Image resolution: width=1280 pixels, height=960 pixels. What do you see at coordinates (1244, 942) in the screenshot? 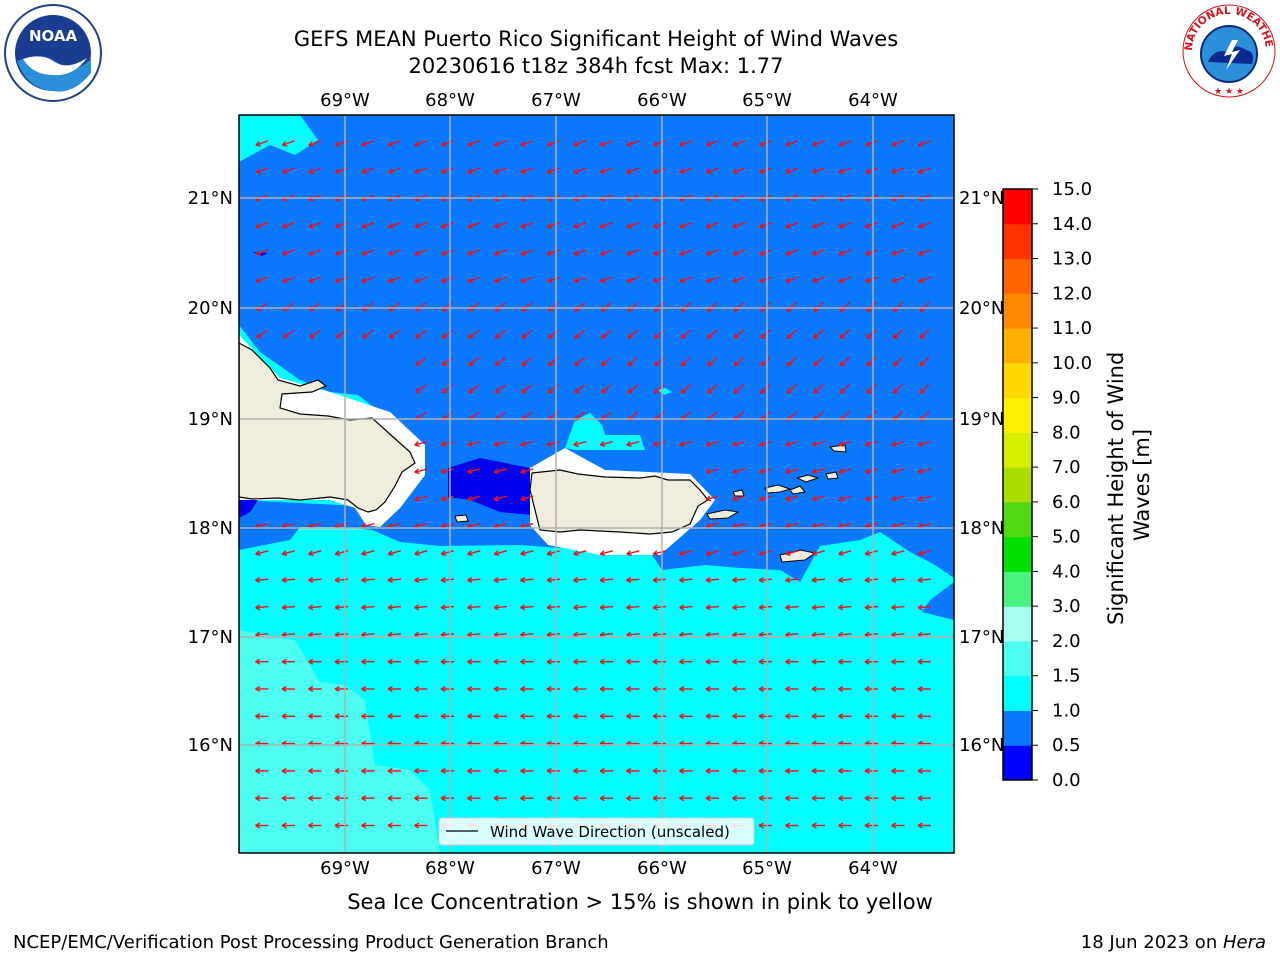
I see `footer-host: Hera` at bounding box center [1244, 942].